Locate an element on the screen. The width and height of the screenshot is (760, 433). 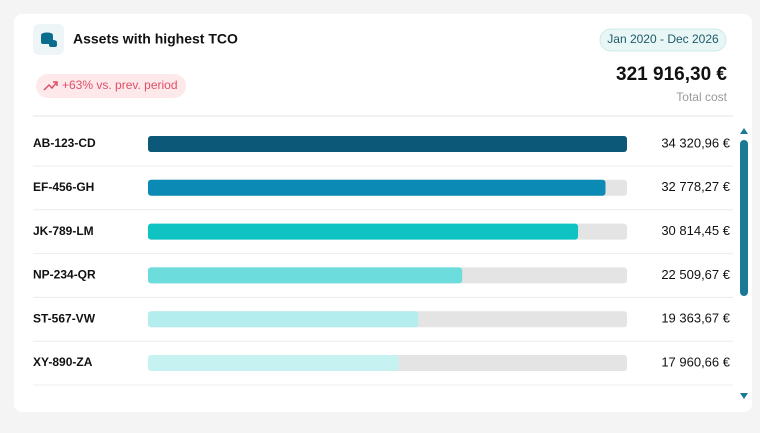
asset-label: EF-456-GH is located at coordinates (63, 187).